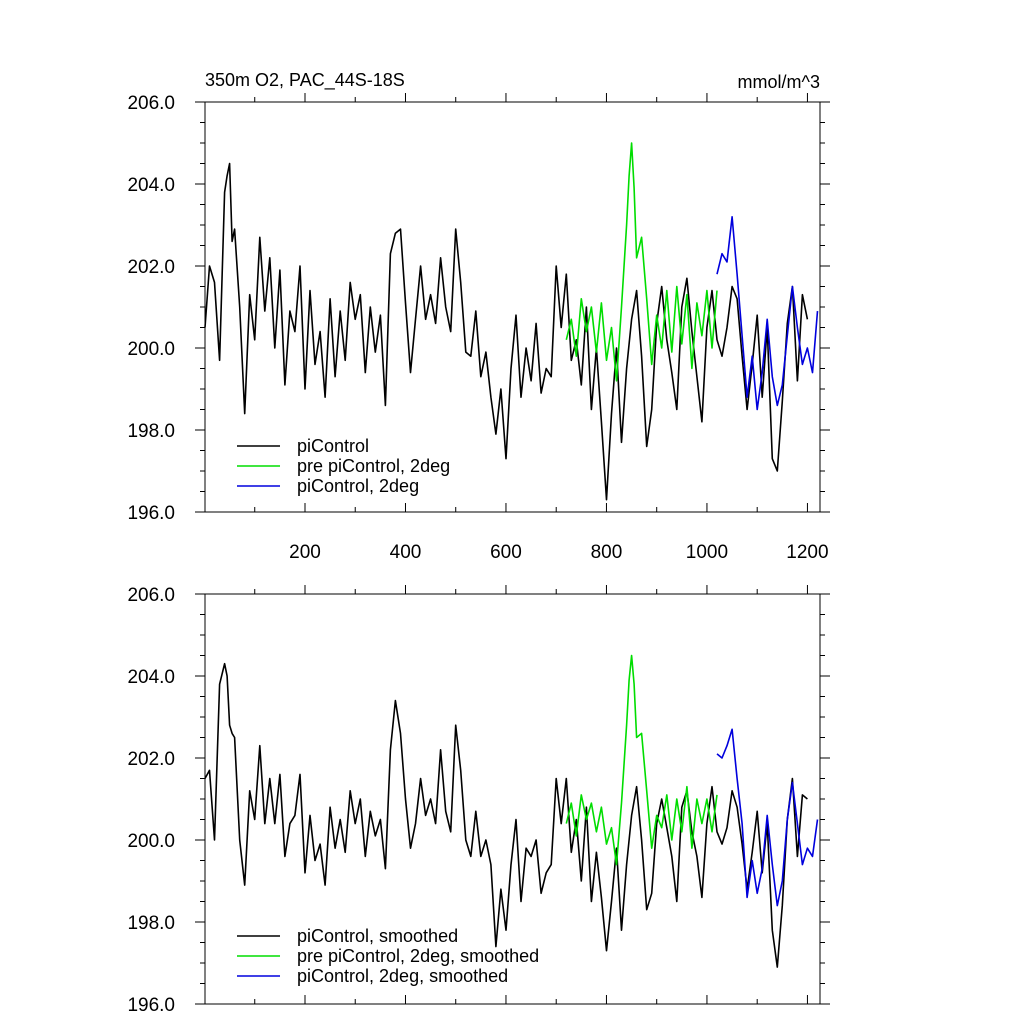  I want to click on legend-label: pre piControl, 2deg, so click(373, 466).